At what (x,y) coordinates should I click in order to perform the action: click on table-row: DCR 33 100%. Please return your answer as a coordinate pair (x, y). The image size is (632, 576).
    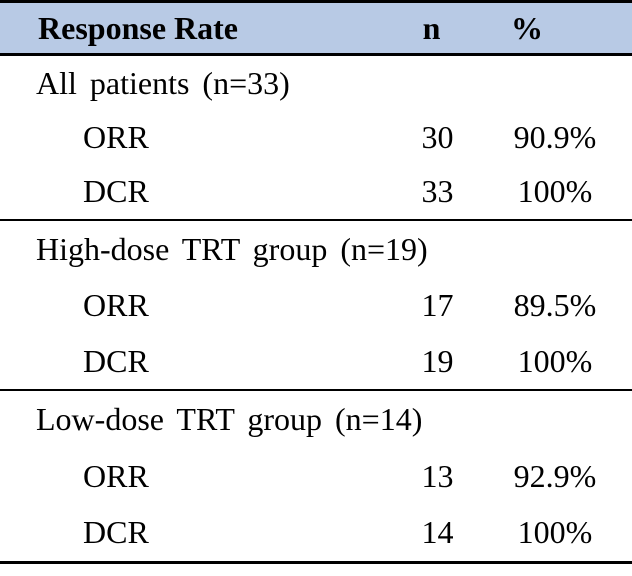
    Looking at the image, I should click on (316, 192).